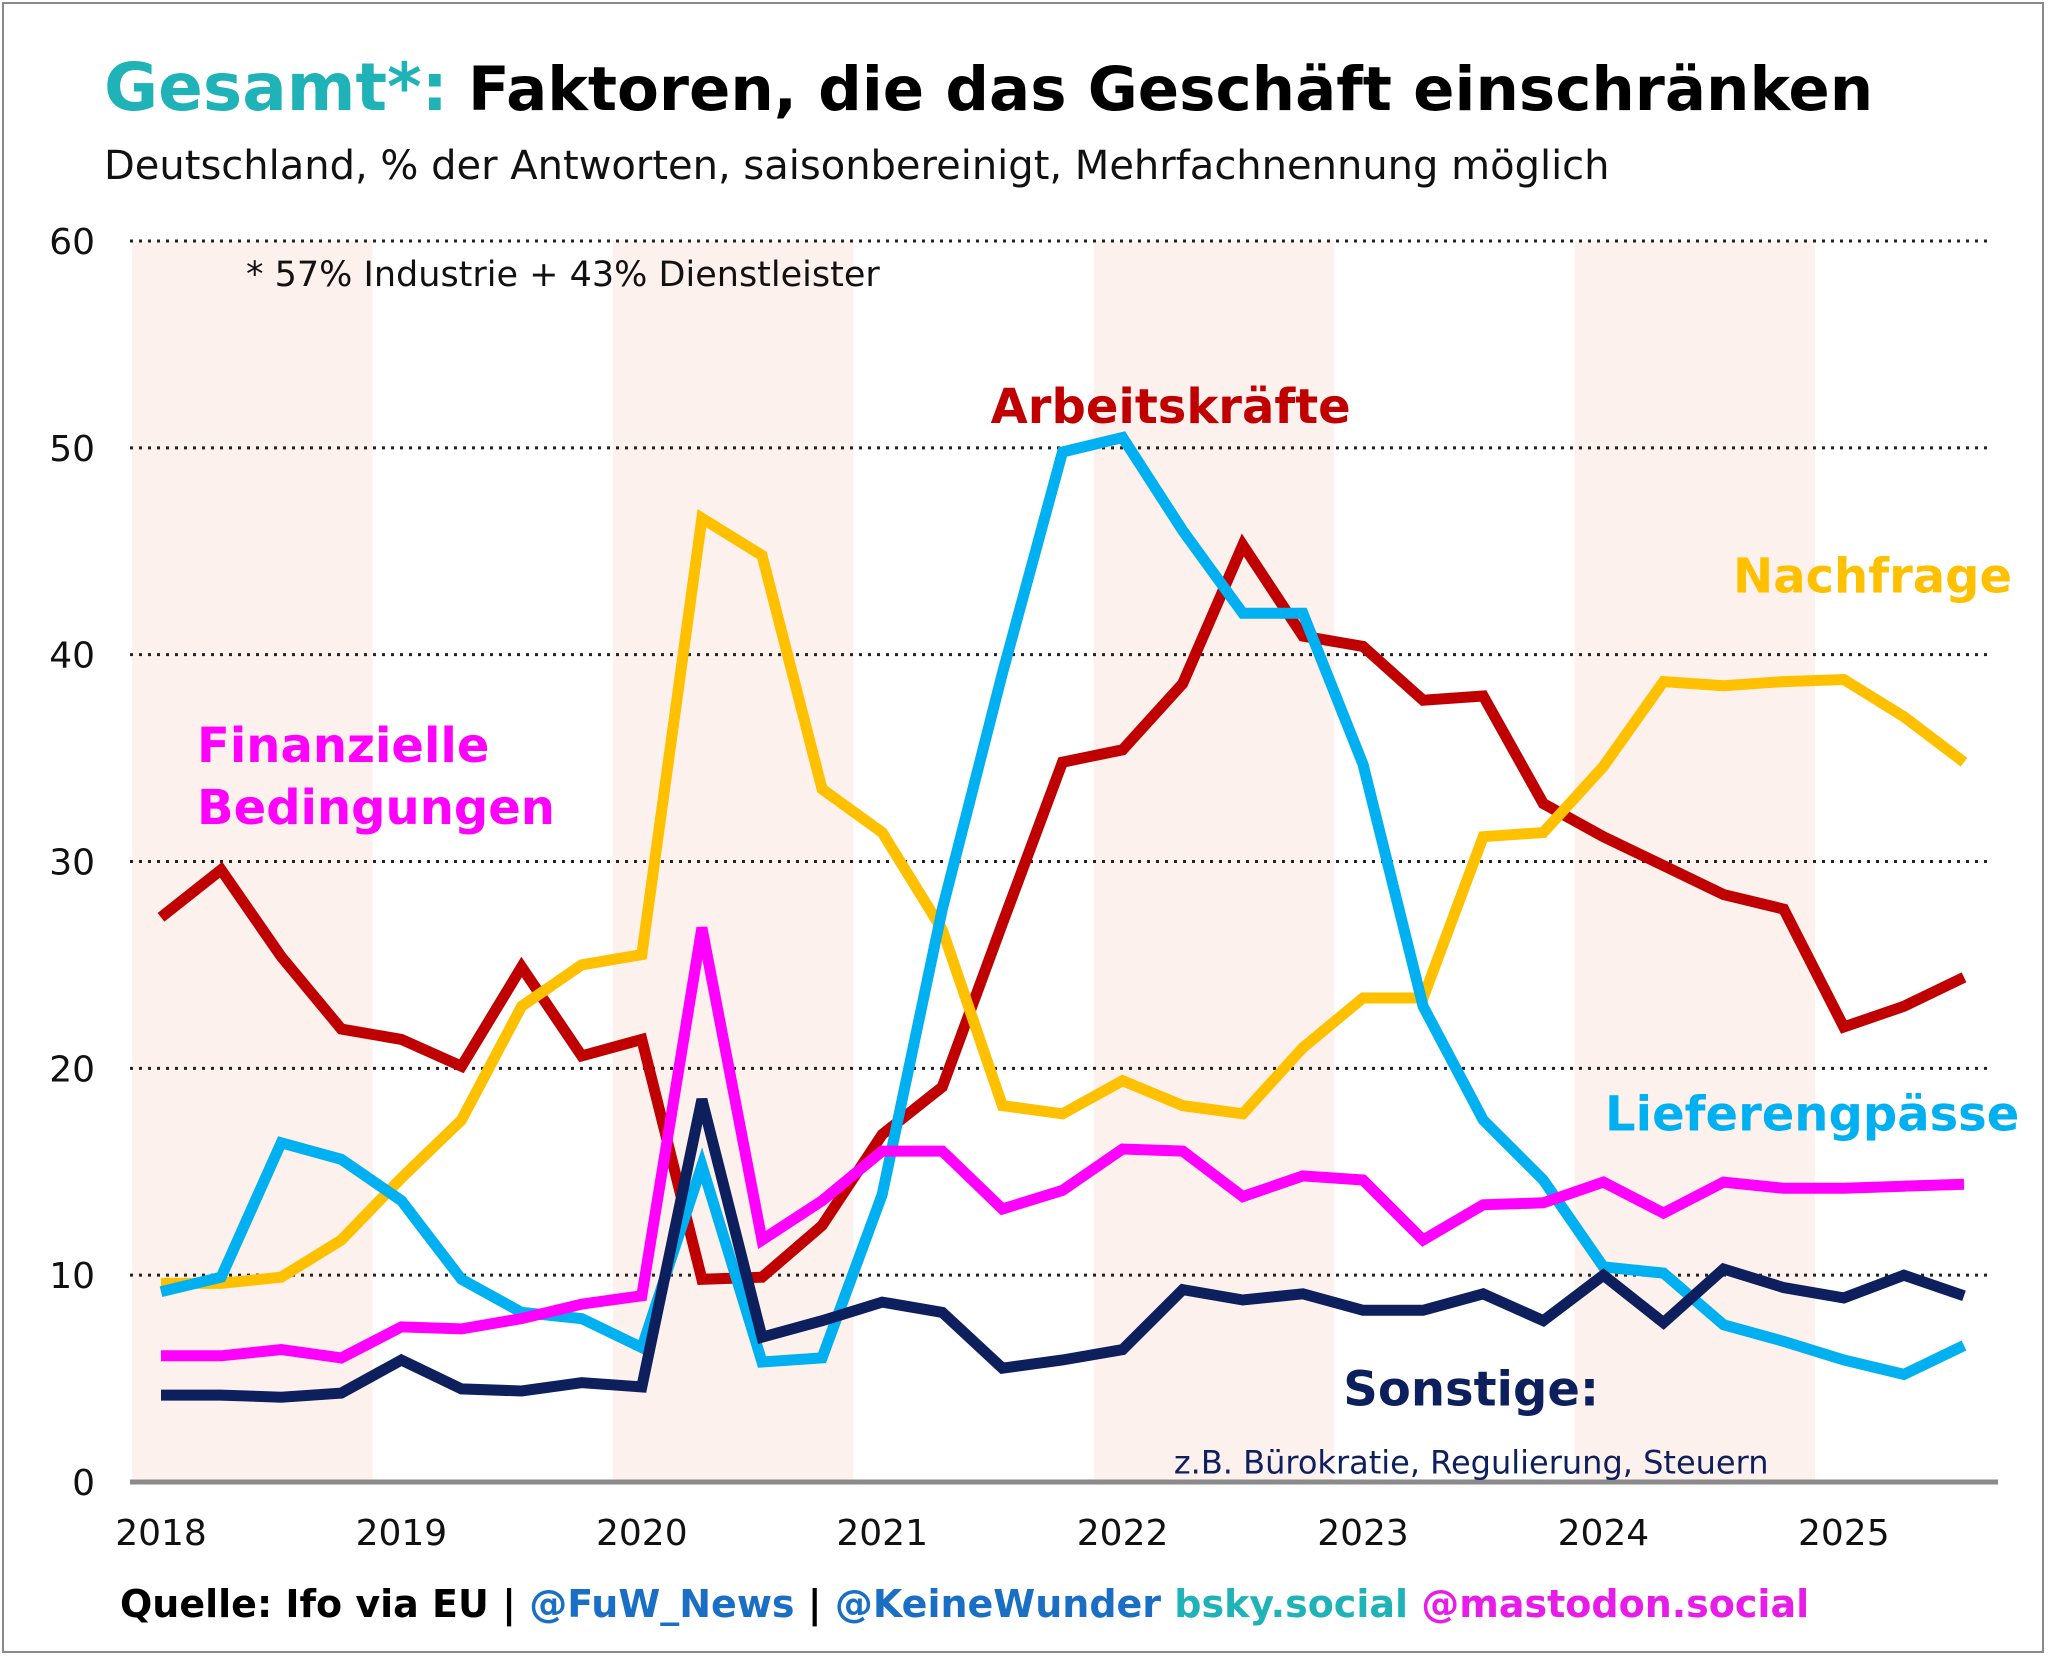 The image size is (2048, 1657). I want to click on series-label: Finanzielle, so click(343, 746).